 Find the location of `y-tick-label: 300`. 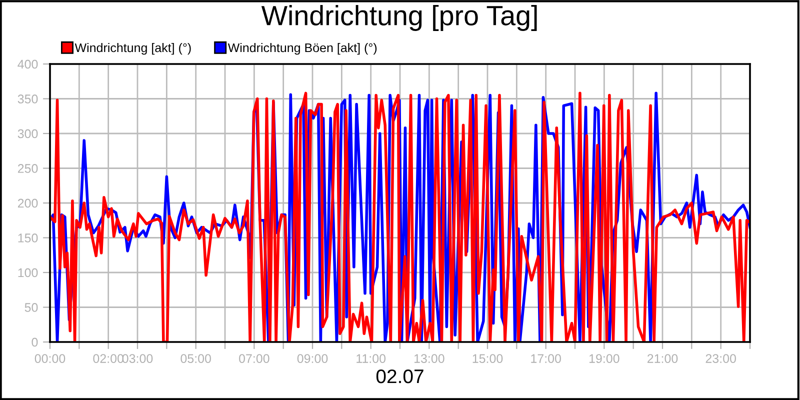

y-tick-label: 300 is located at coordinates (28, 133).